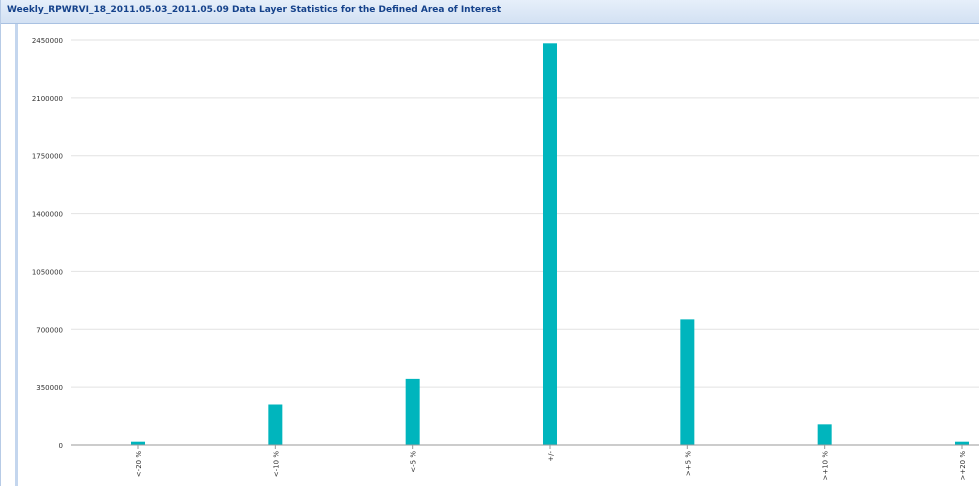 This screenshot has height=486, width=979. What do you see at coordinates (49, 388) in the screenshot?
I see `y-tick-label: 350000` at bounding box center [49, 388].